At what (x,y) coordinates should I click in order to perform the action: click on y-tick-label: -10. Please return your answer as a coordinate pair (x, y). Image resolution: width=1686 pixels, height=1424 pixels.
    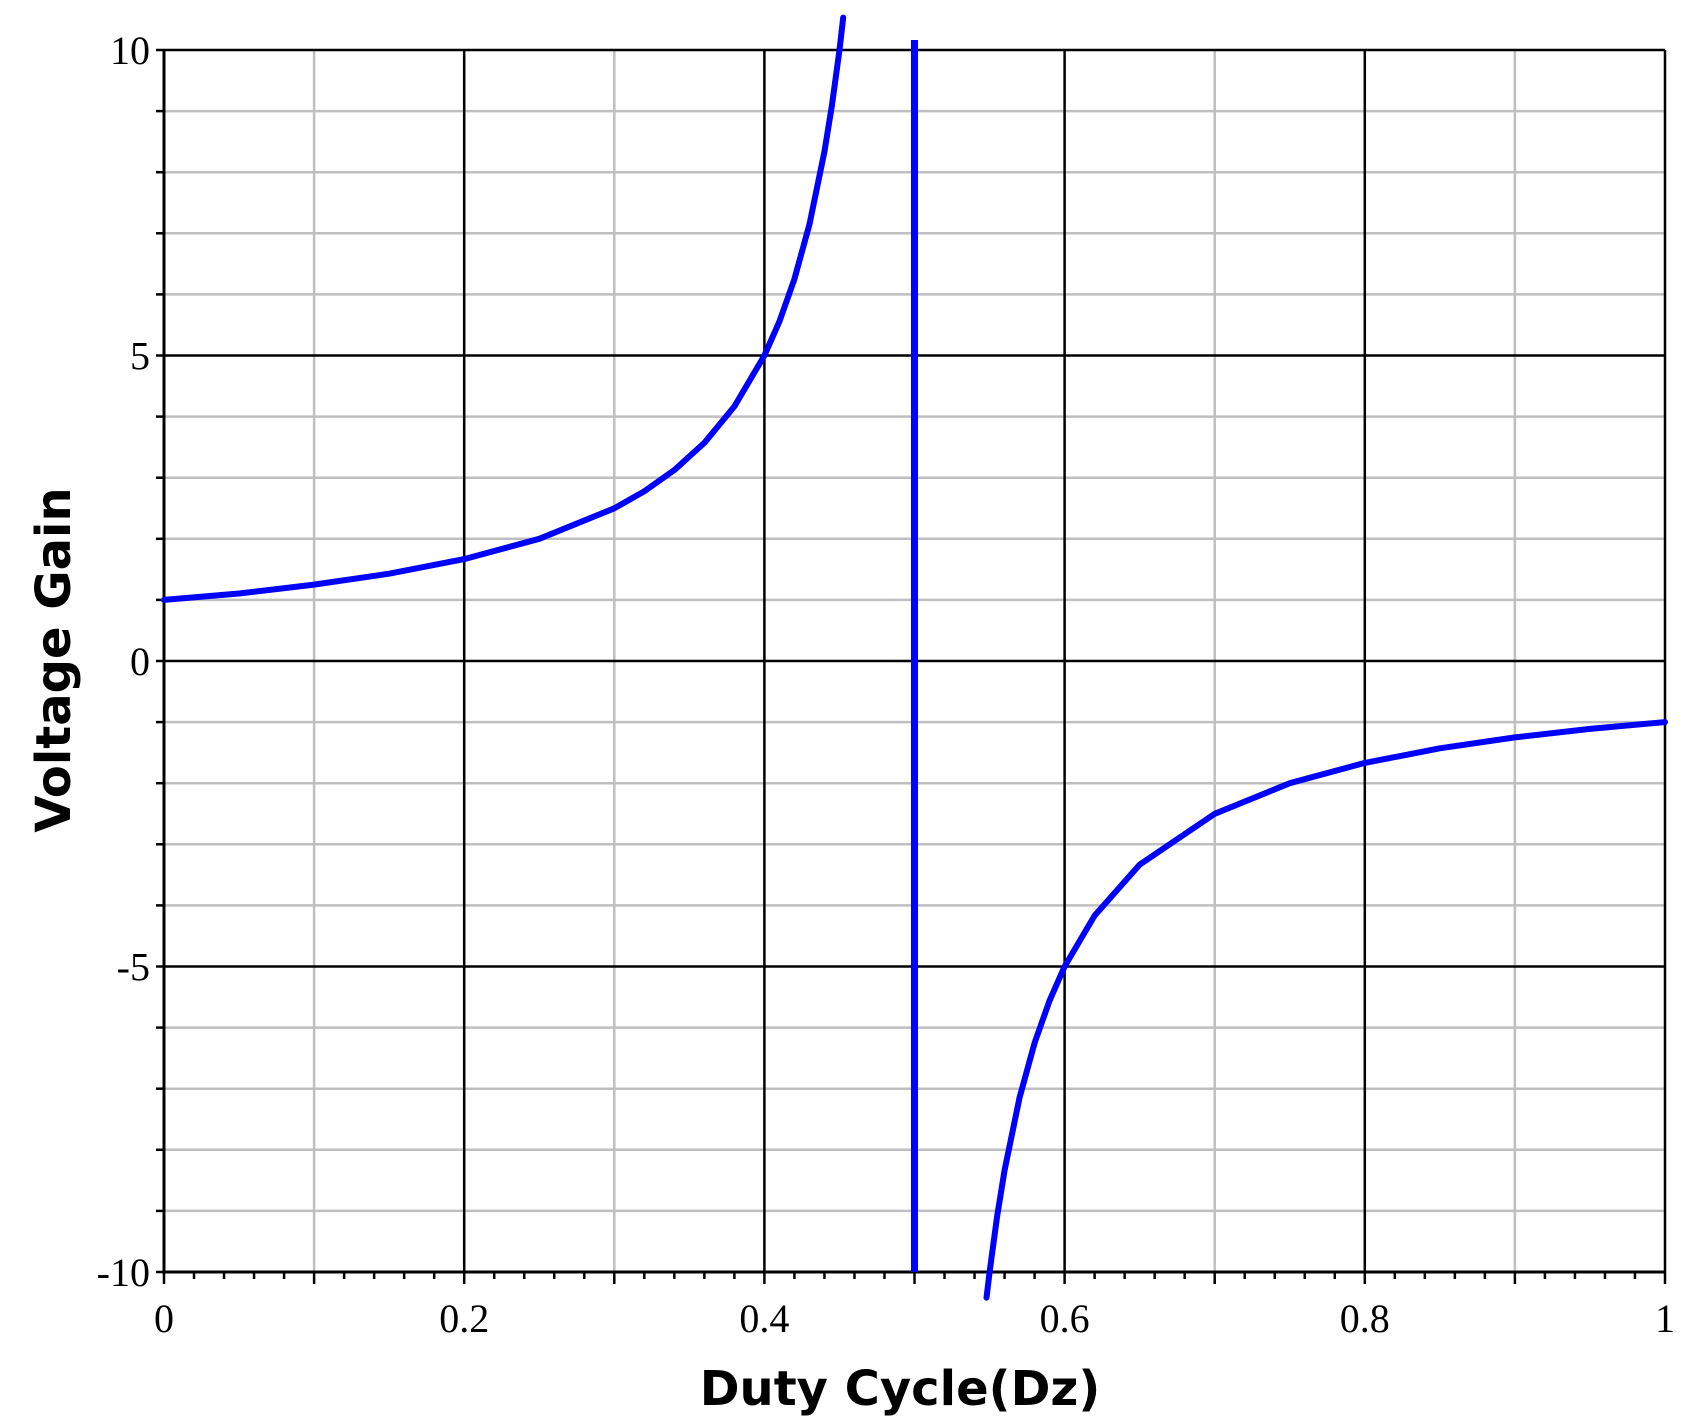
    Looking at the image, I should click on (123, 1272).